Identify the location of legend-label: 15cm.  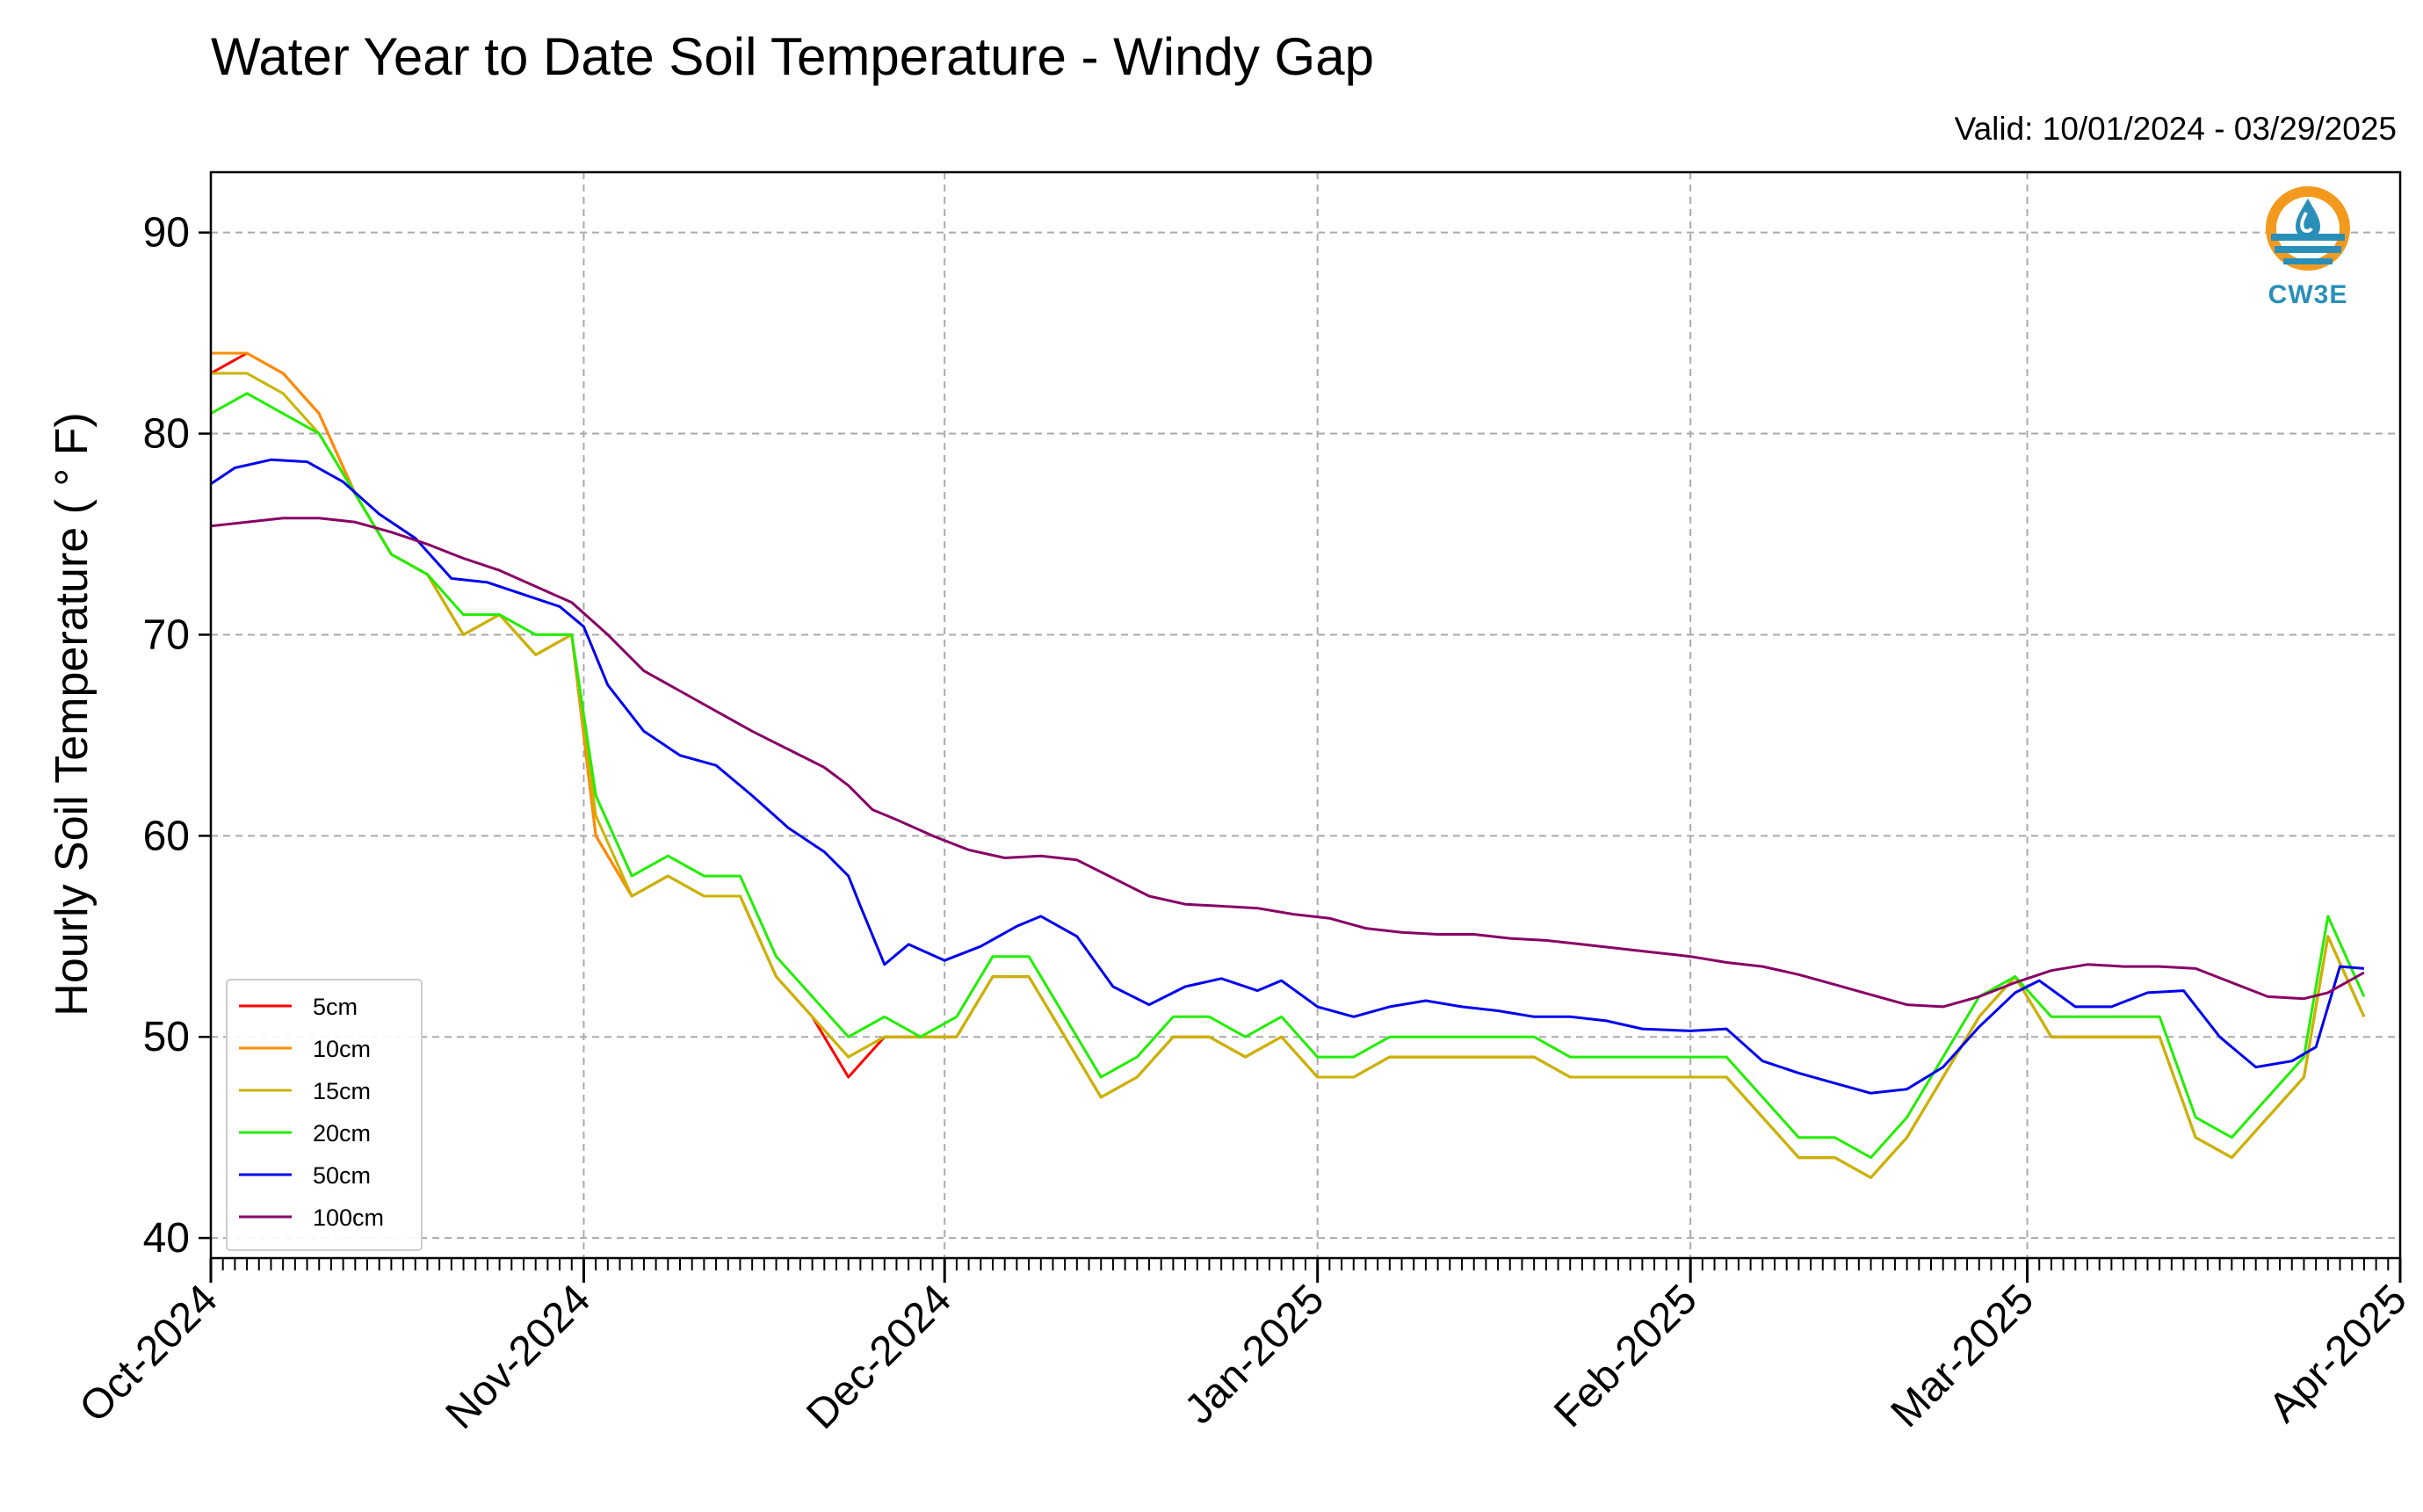
(342, 1091).